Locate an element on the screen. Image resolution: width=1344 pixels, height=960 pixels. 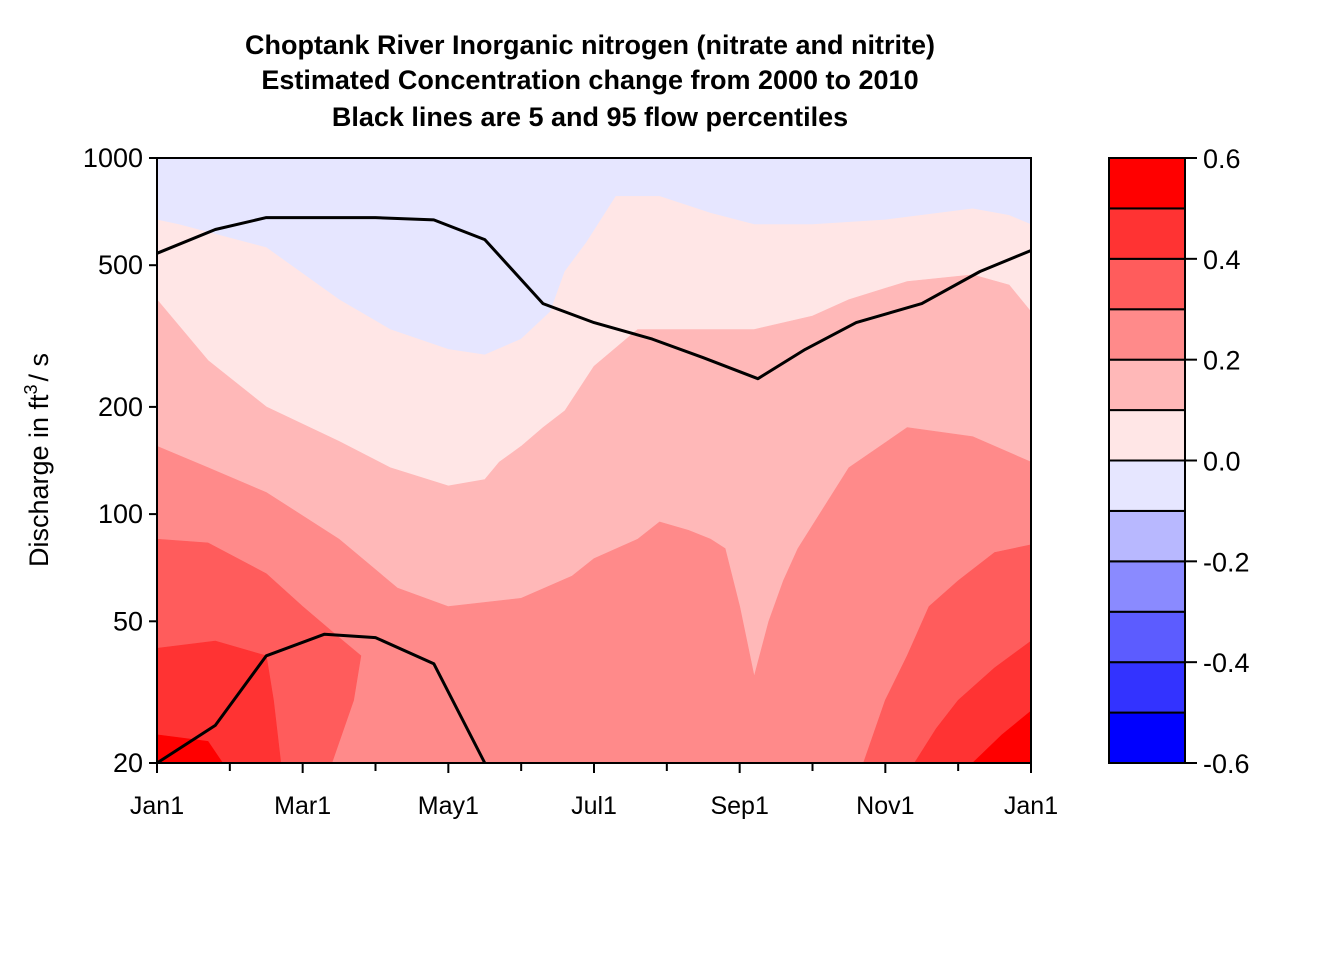
x-tick-label-4: Sep1 is located at coordinates (739, 806).